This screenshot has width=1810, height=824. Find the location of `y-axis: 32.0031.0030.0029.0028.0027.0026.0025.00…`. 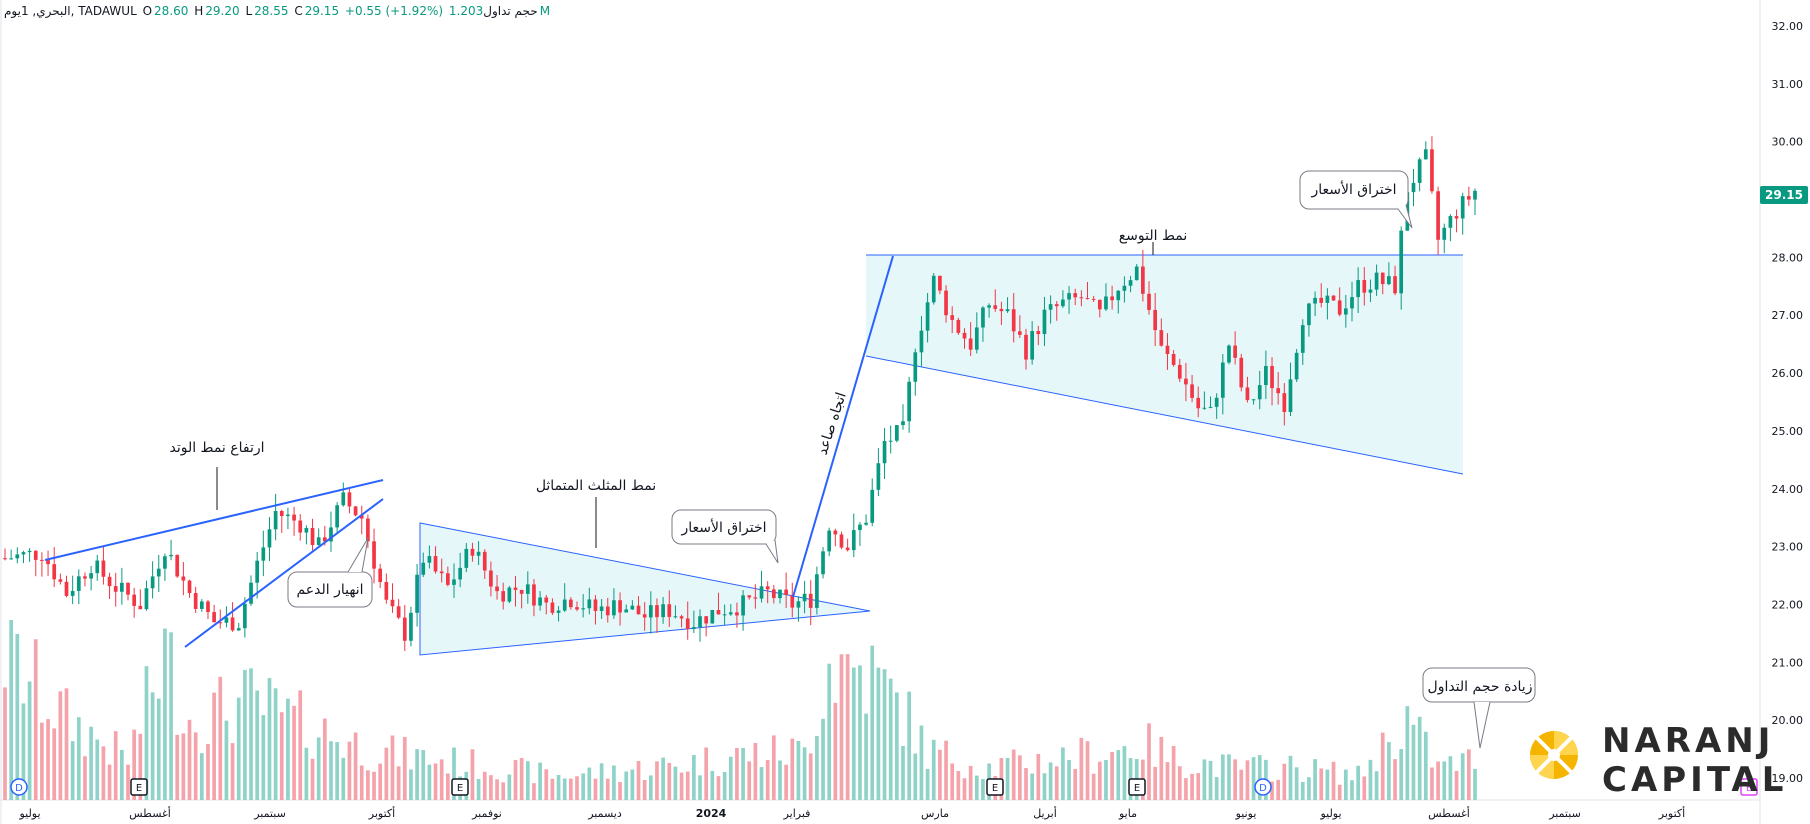

y-axis: 32.0031.0030.0029.0028.0027.0026.0025.00… is located at coordinates (1788, 402).